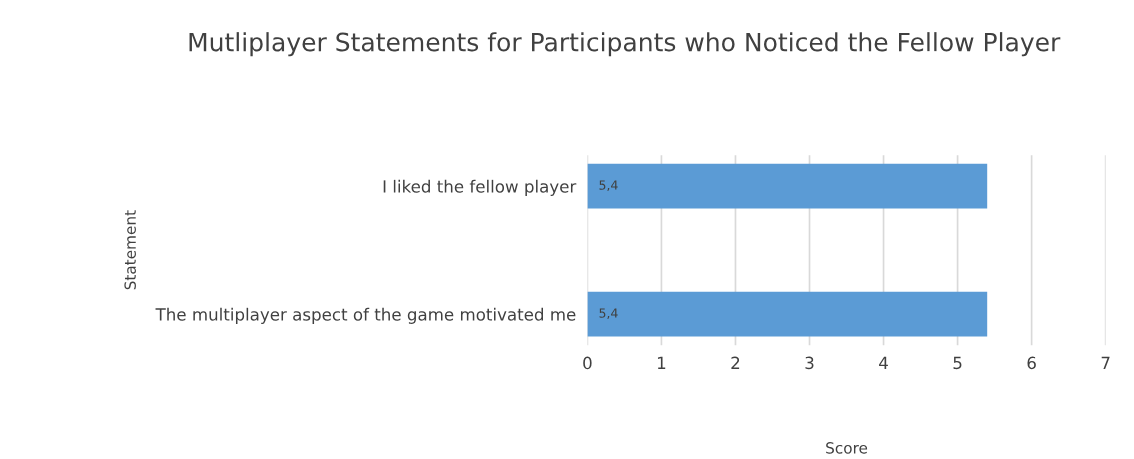 The image size is (1134, 459). What do you see at coordinates (587, 363) in the screenshot?
I see `x-tick-label: 0` at bounding box center [587, 363].